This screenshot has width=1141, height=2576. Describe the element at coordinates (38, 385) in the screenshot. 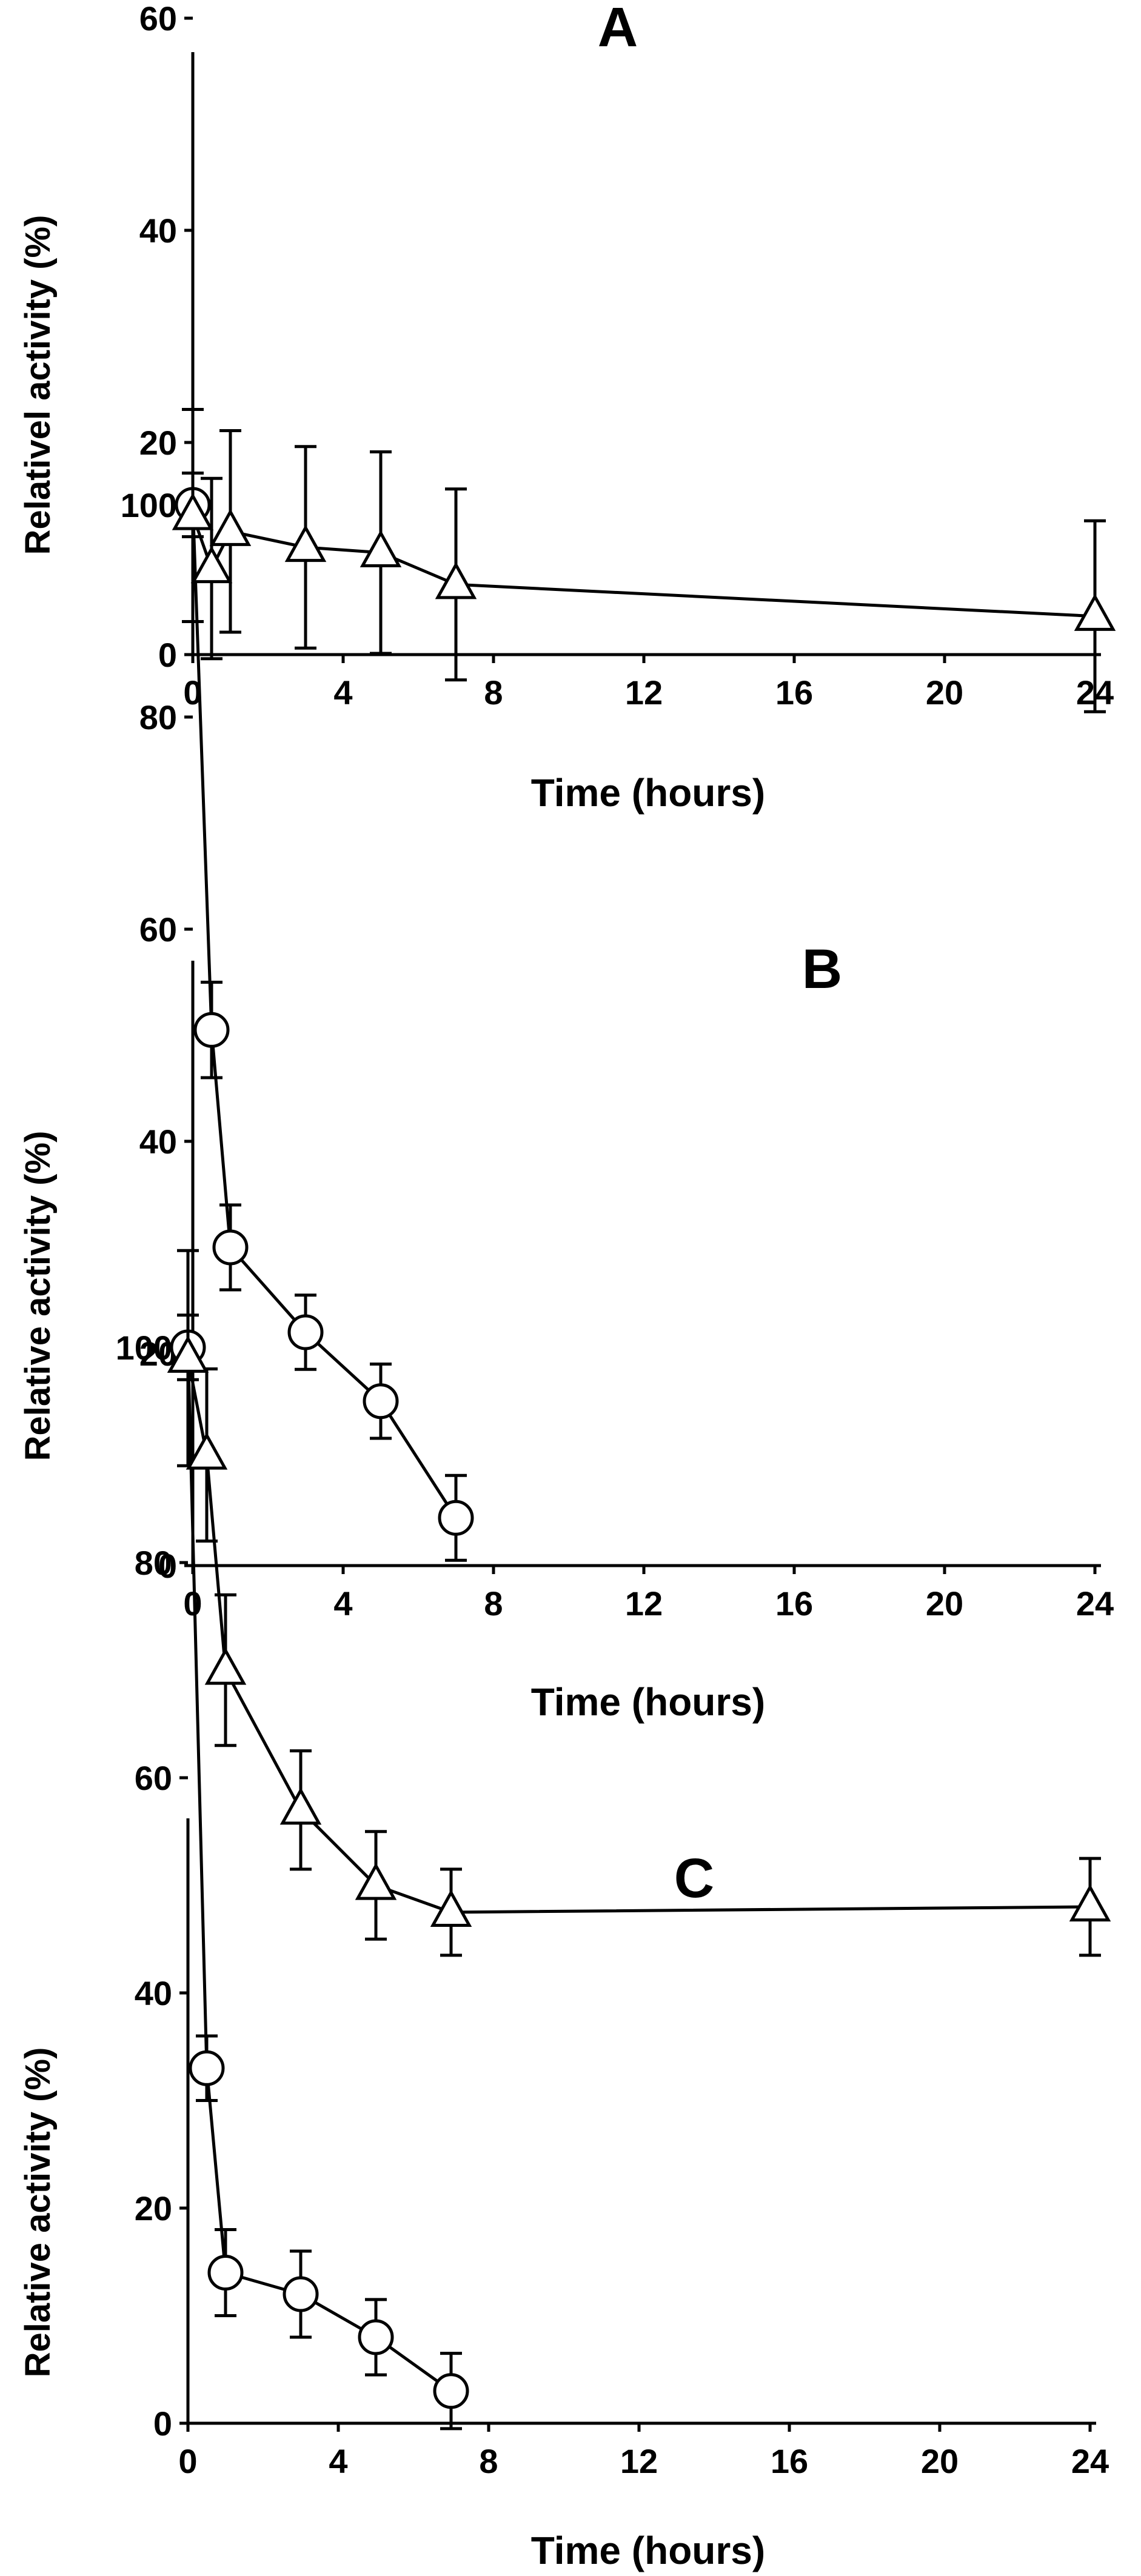

I see `panel-a-y-axis-label: Relativel activity (%)` at that location.